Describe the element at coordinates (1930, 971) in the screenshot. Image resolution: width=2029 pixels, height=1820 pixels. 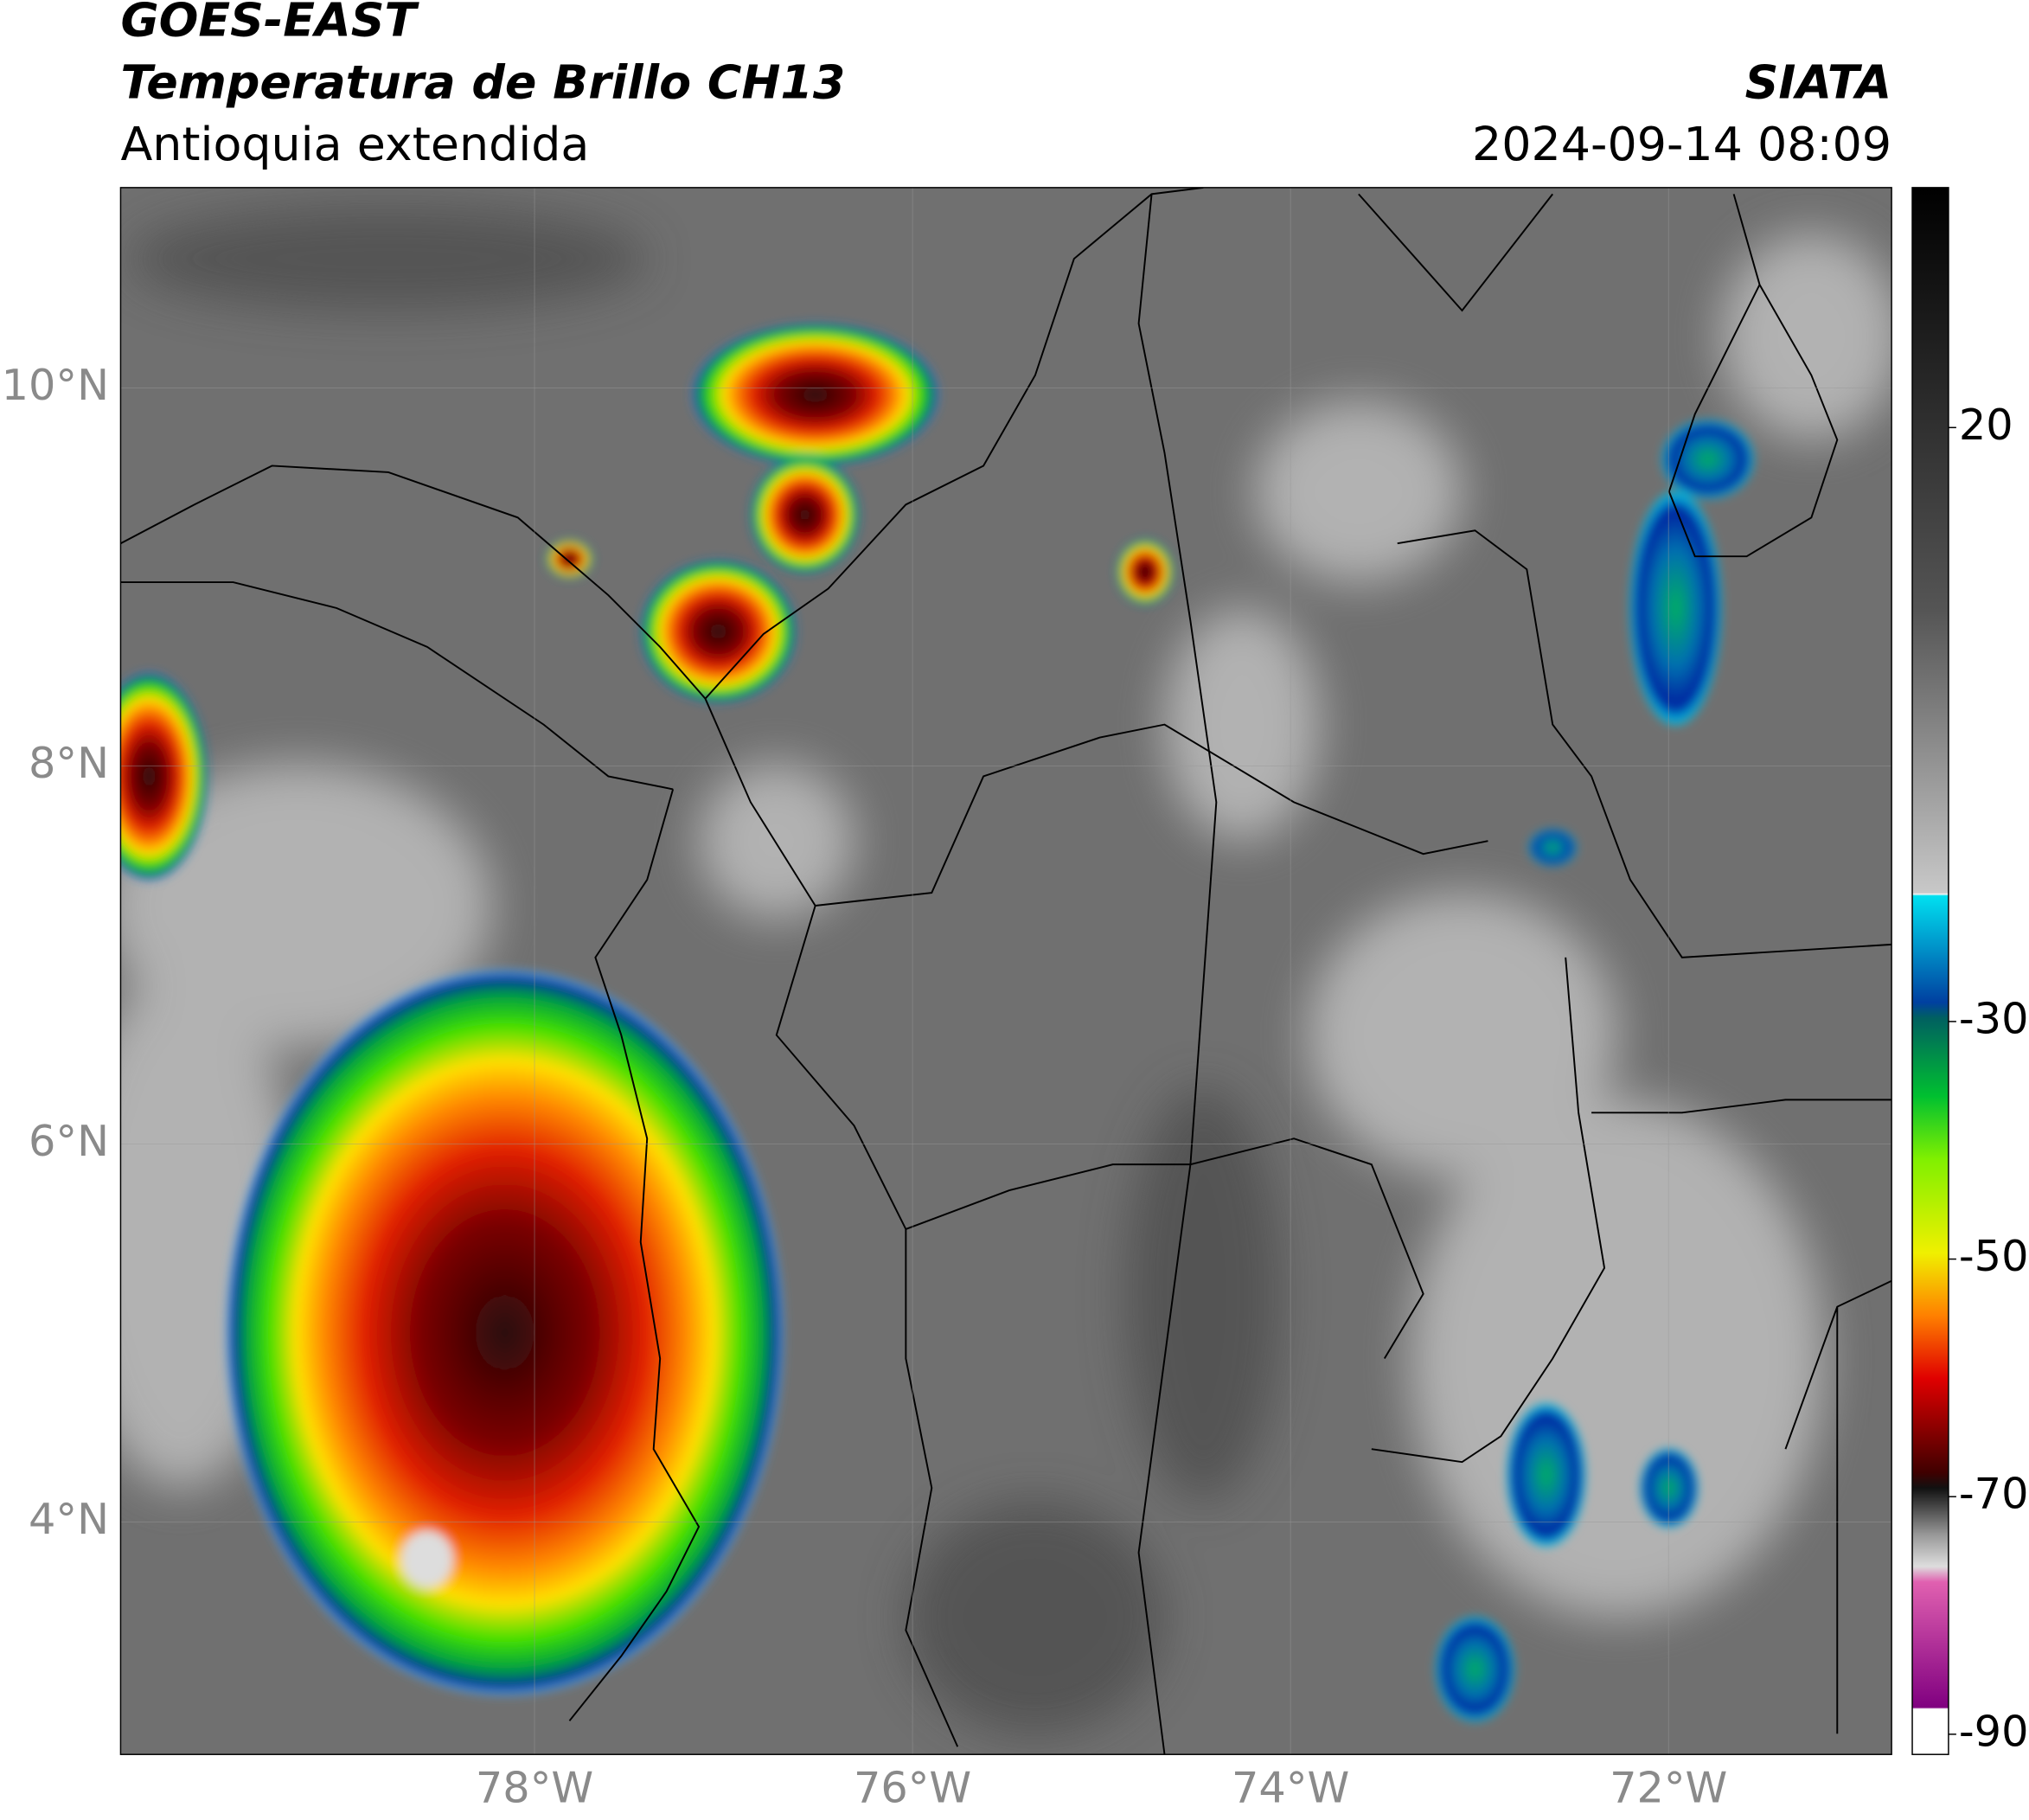
I see `colorbar` at that location.